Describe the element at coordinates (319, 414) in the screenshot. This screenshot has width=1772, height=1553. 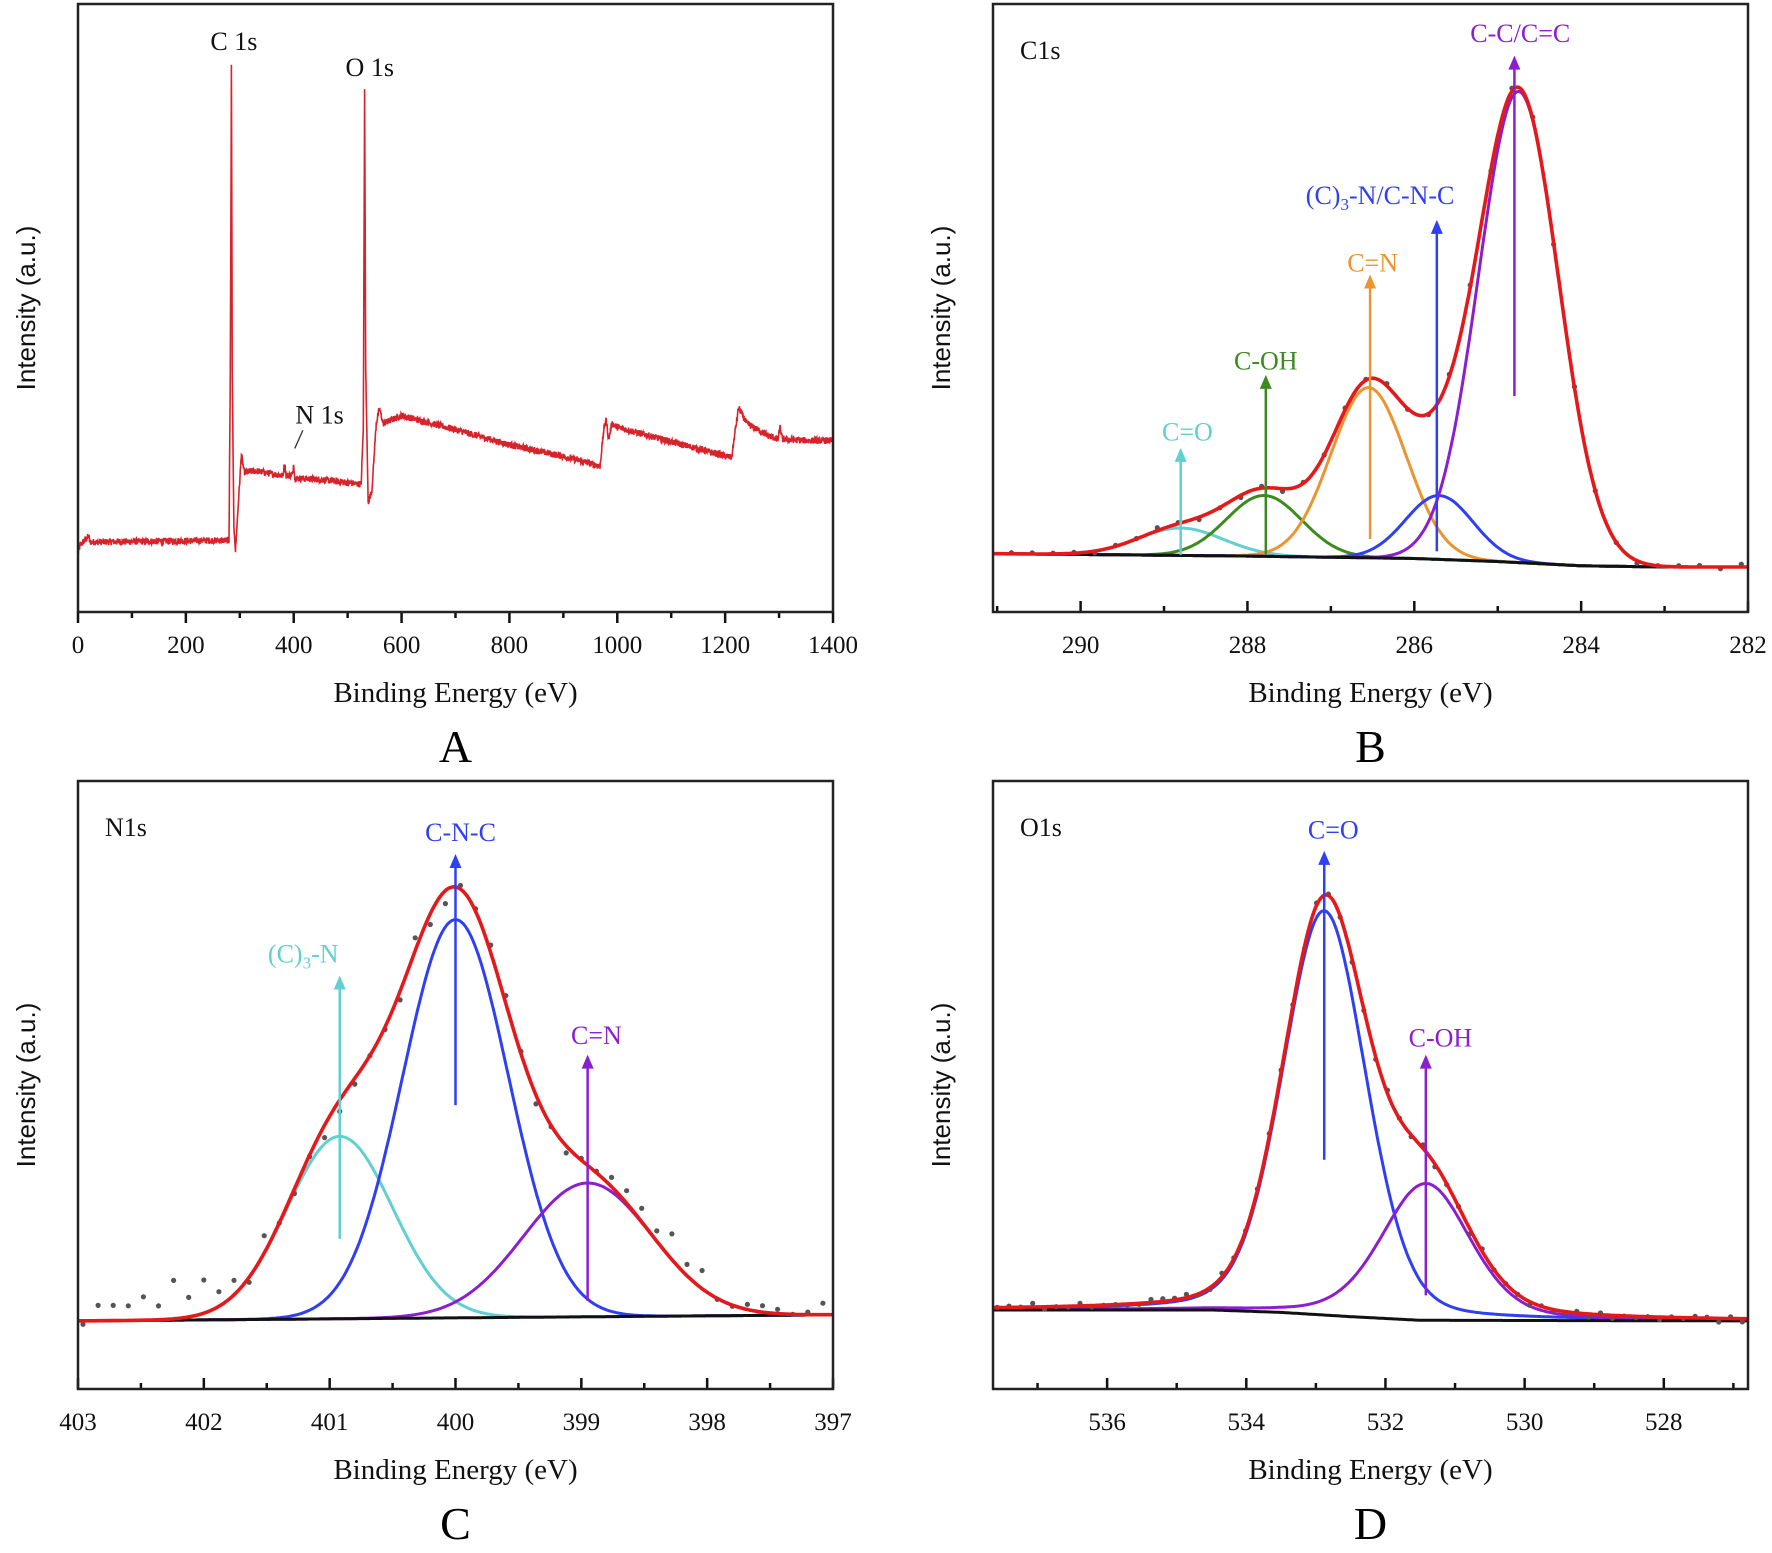
I see `peak-label: N 1s` at that location.